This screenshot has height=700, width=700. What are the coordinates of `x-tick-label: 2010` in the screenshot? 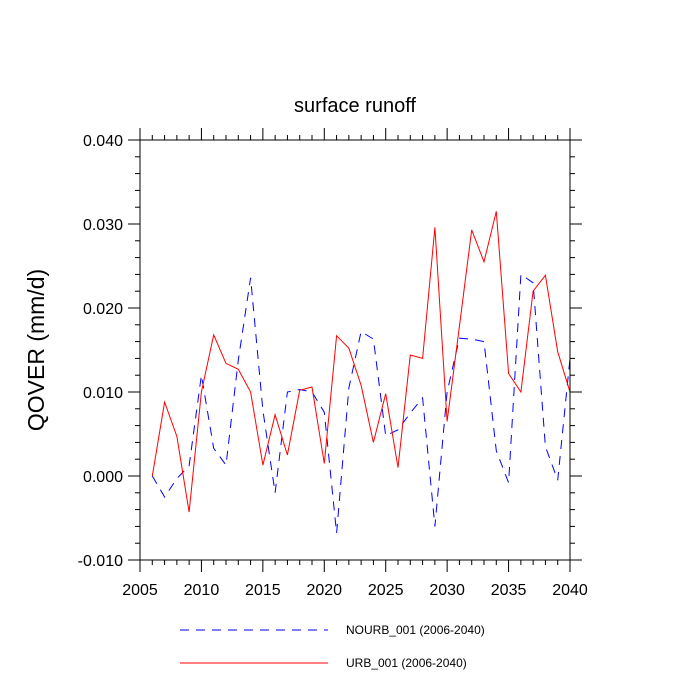 It's located at (202, 590).